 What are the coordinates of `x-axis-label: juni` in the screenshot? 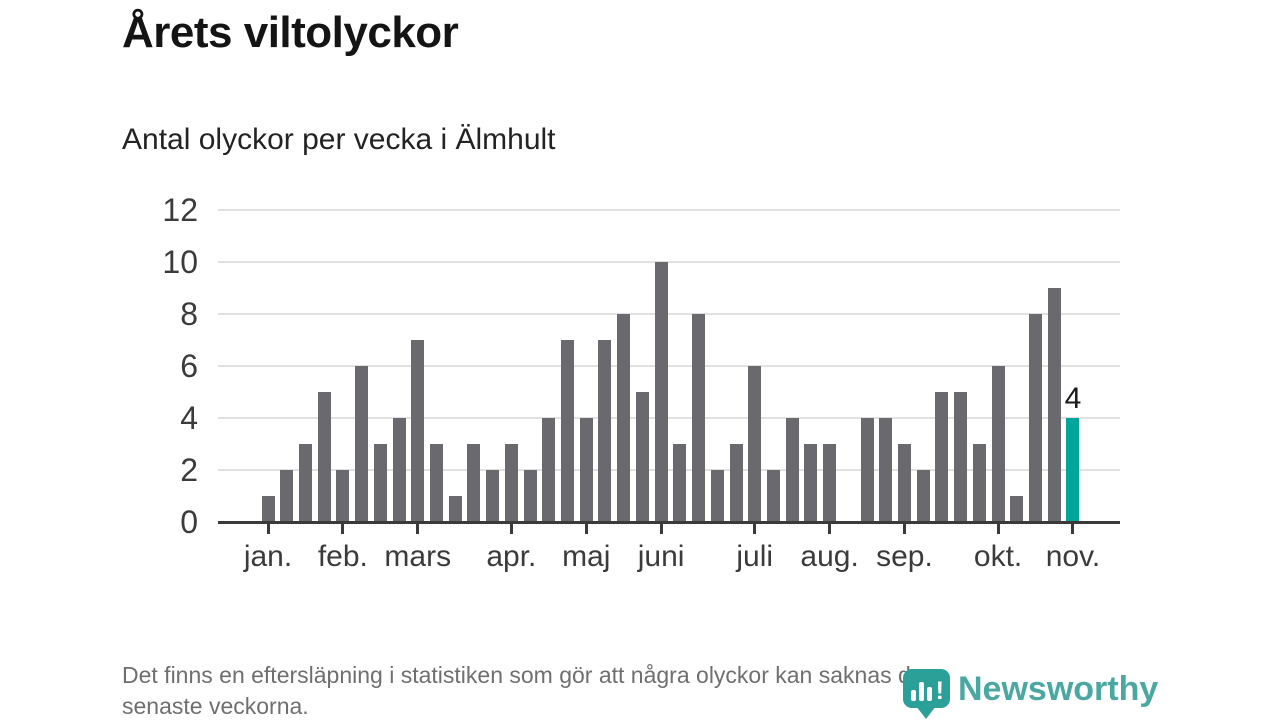 It's located at (661, 556).